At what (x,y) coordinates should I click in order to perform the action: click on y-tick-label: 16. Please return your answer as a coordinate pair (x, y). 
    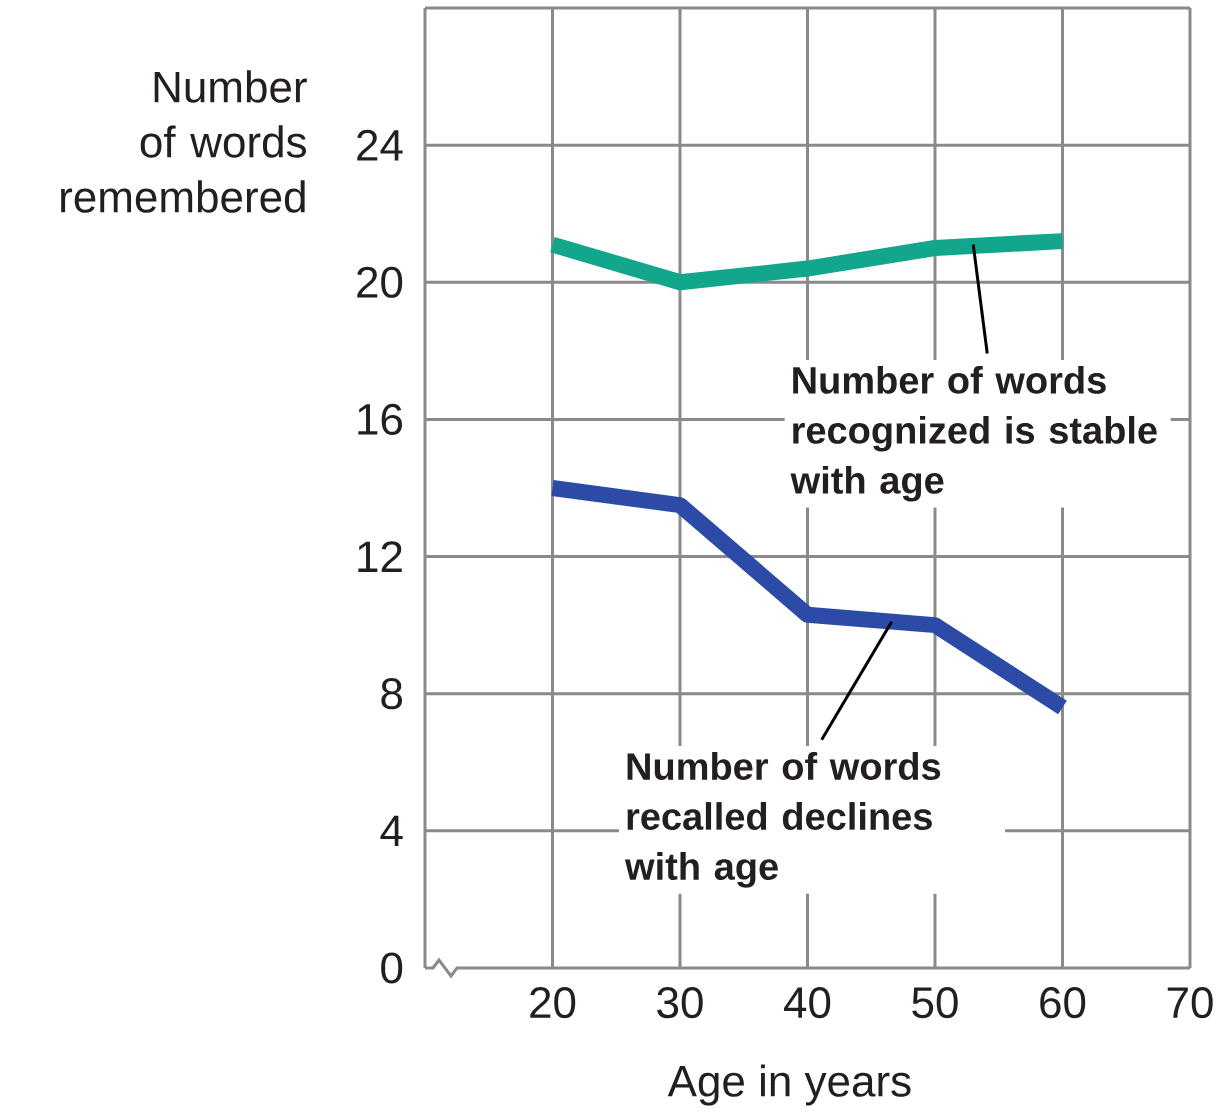
    Looking at the image, I should click on (380, 419).